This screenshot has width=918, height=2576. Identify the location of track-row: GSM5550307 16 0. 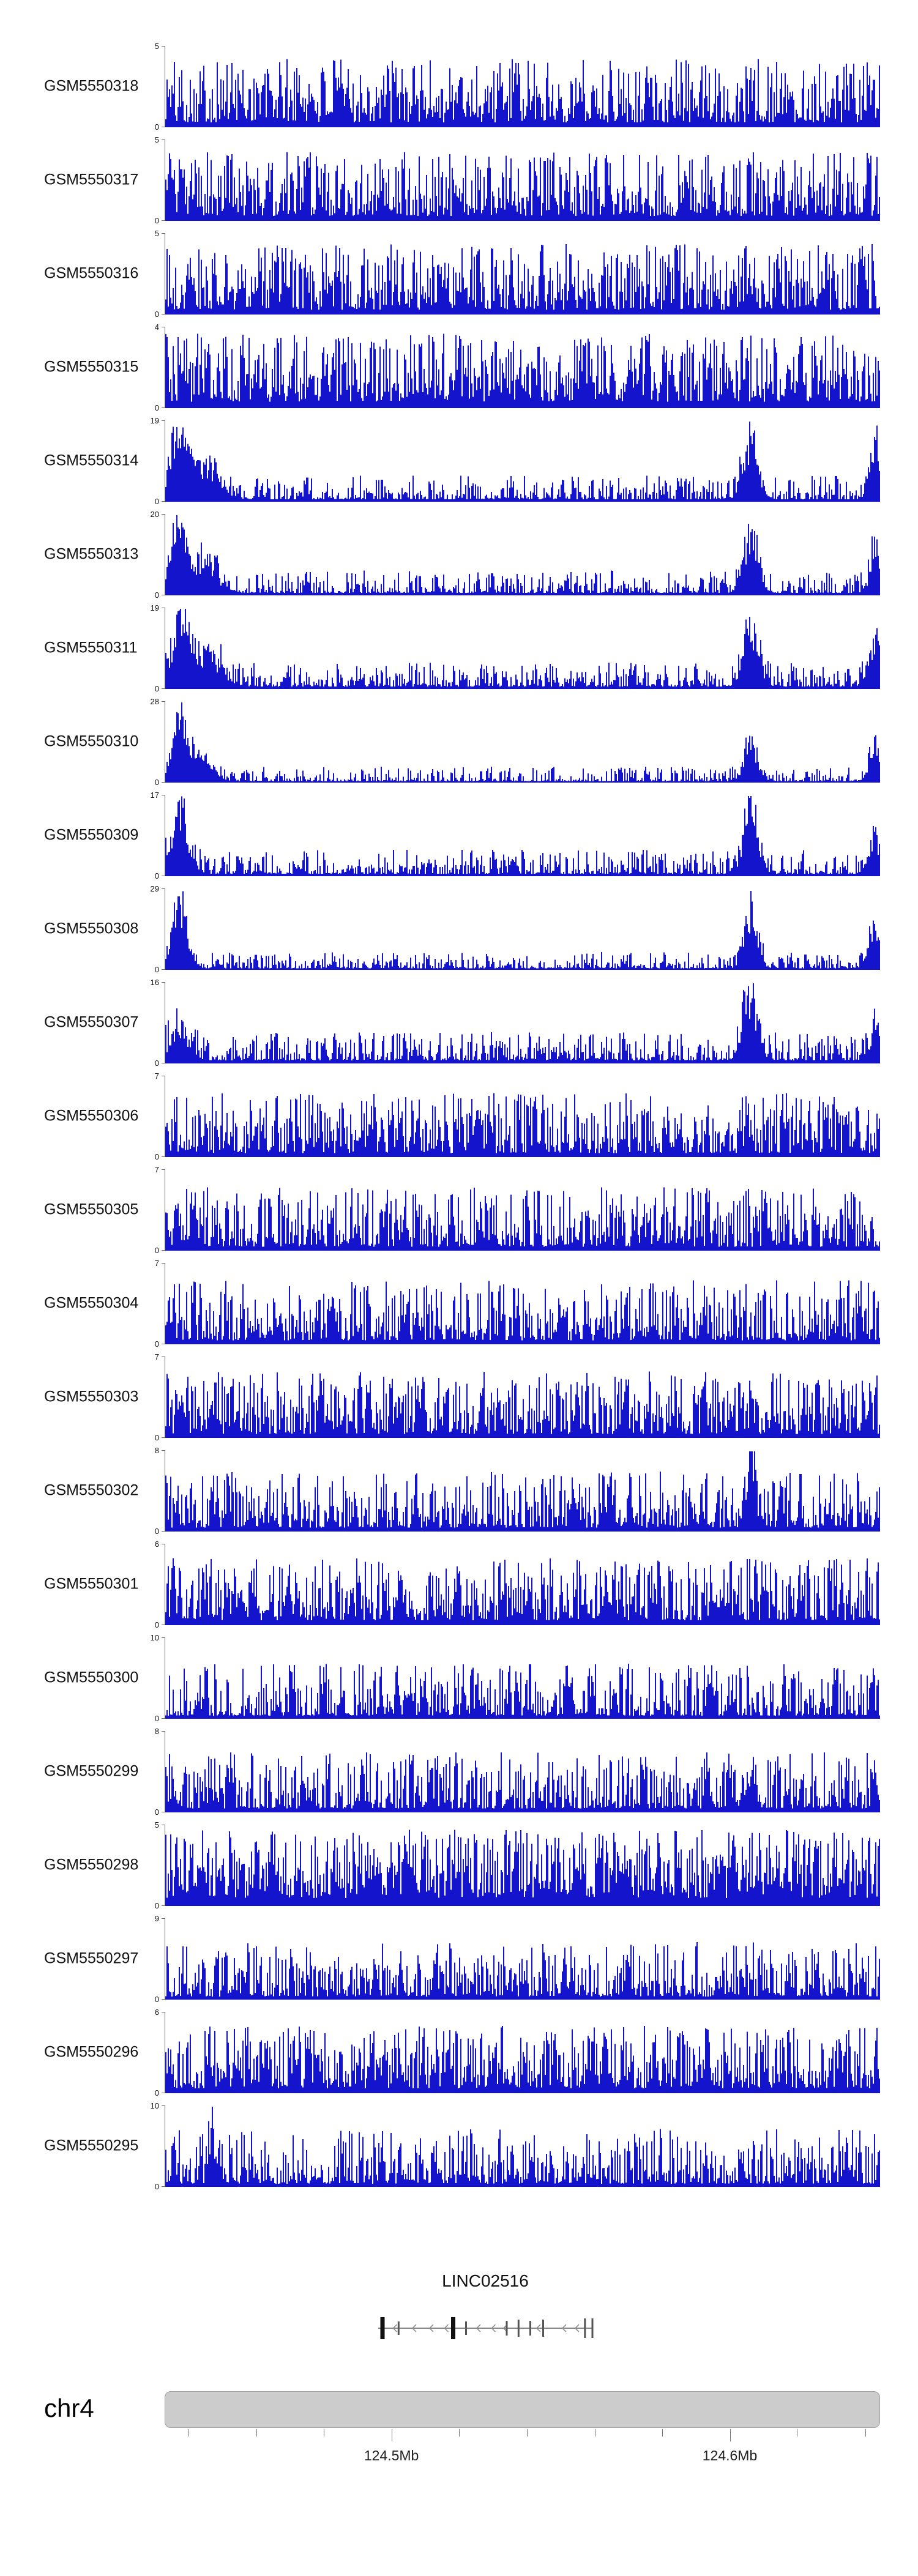
(459, 1027).